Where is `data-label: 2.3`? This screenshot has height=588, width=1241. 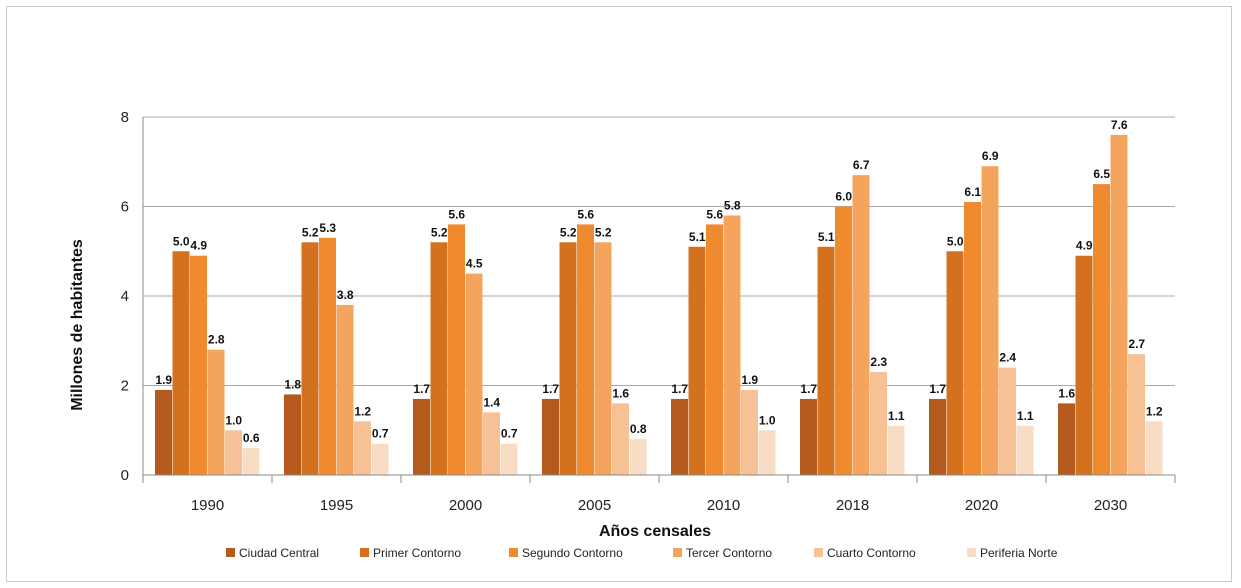
data-label: 2.3 is located at coordinates (878, 362).